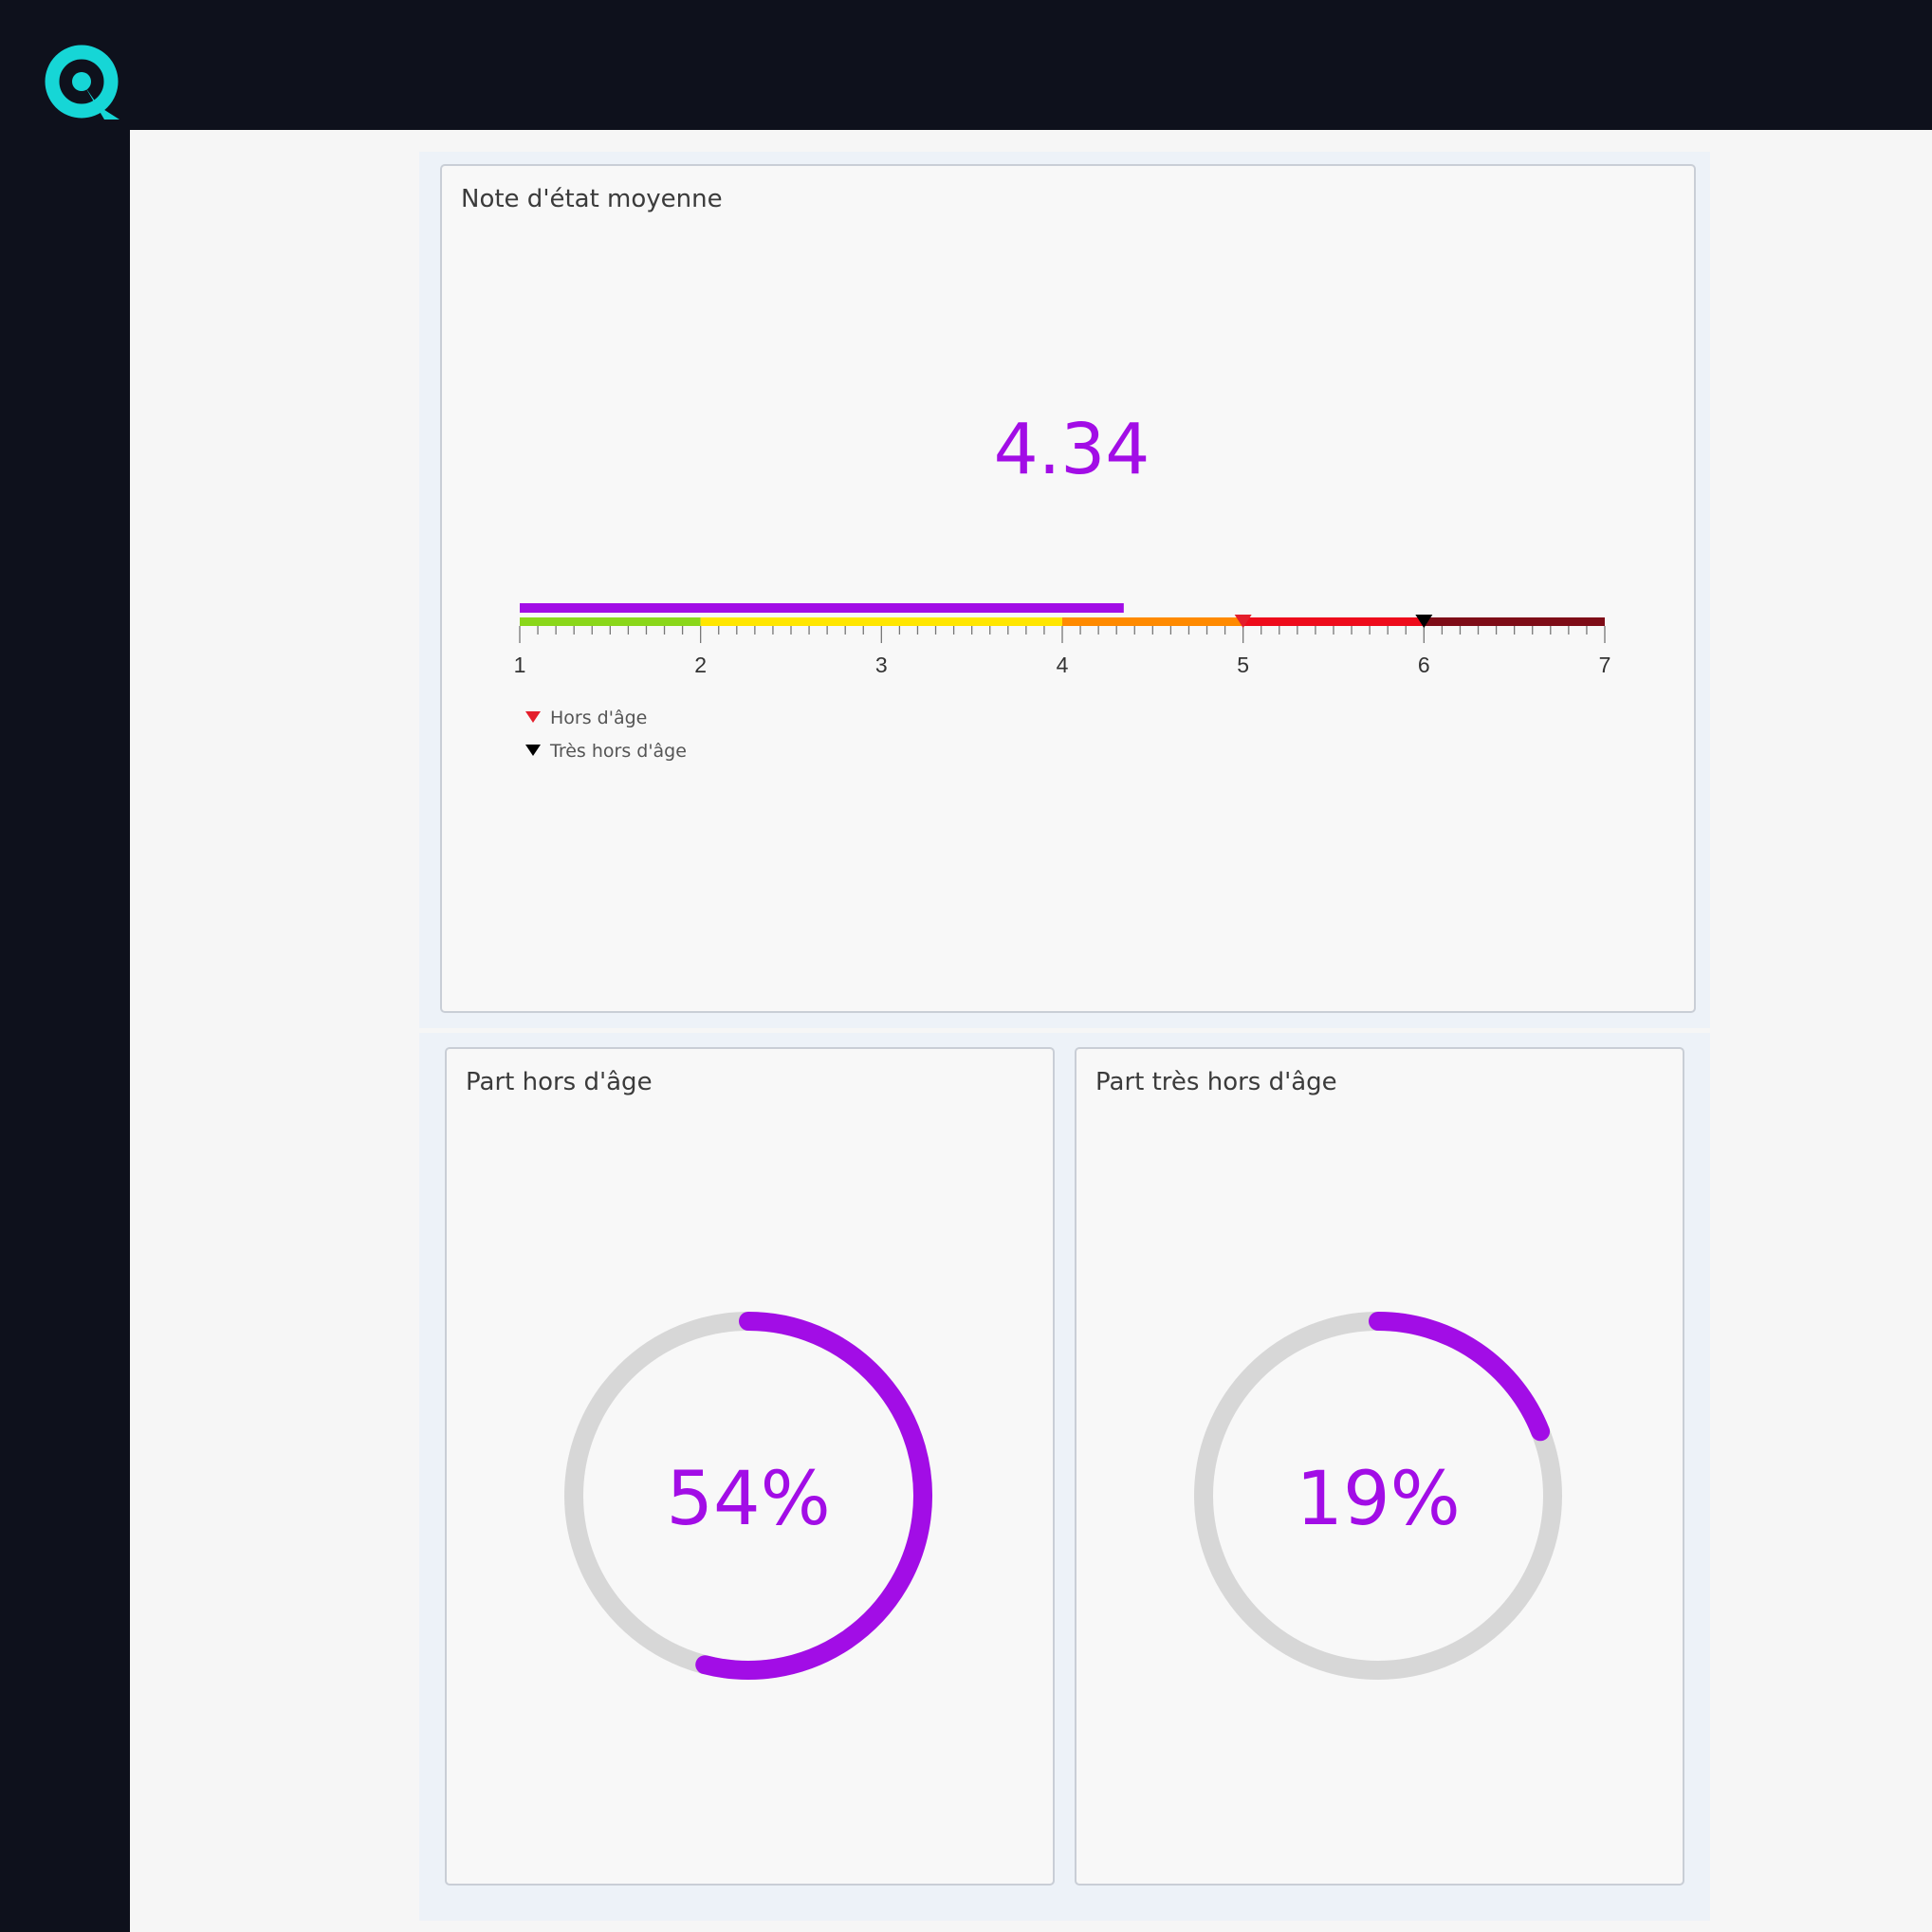  I want to click on tick-label: 4, so click(1063, 665).